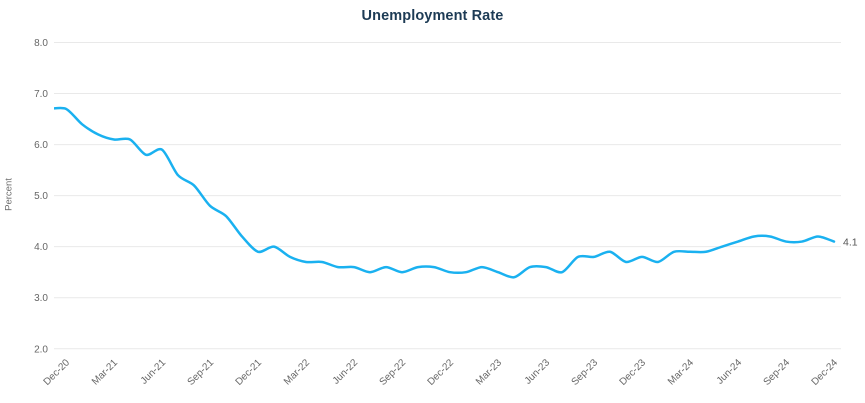  Describe the element at coordinates (777, 372) in the screenshot. I see `x-tick-label: Sep-24` at that location.